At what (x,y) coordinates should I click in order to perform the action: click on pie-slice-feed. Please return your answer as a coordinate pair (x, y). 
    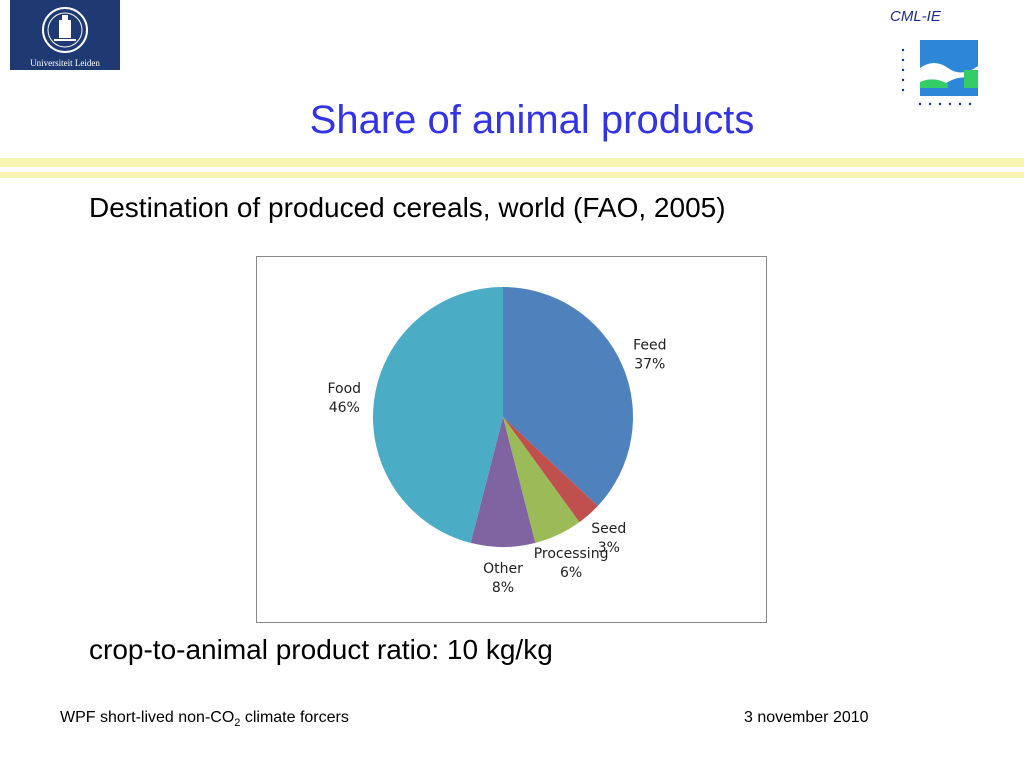
    Looking at the image, I should click on (568, 396).